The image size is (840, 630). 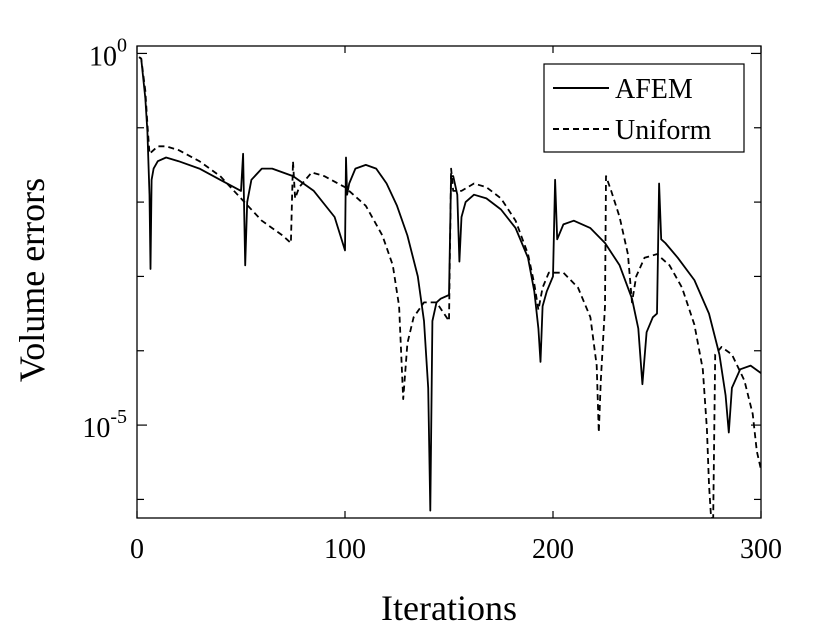 What do you see at coordinates (449, 608) in the screenshot?
I see `x-axis-label: Iterations` at bounding box center [449, 608].